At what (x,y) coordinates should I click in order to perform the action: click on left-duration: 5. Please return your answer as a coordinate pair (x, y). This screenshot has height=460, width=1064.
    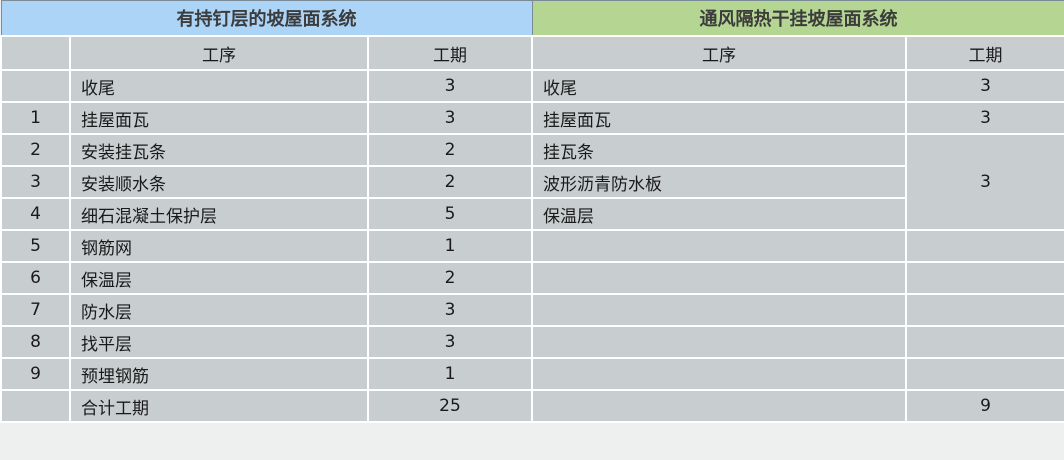
    Looking at the image, I should click on (450, 214).